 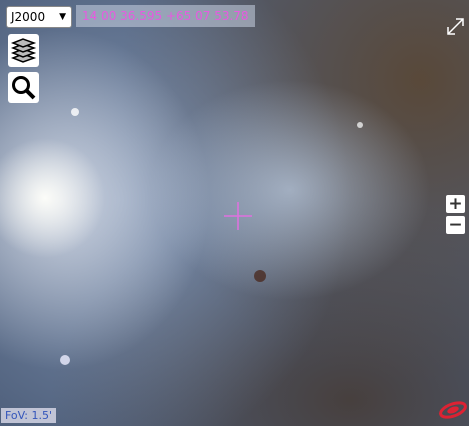 I want to click on layers-button, so click(x=23, y=50).